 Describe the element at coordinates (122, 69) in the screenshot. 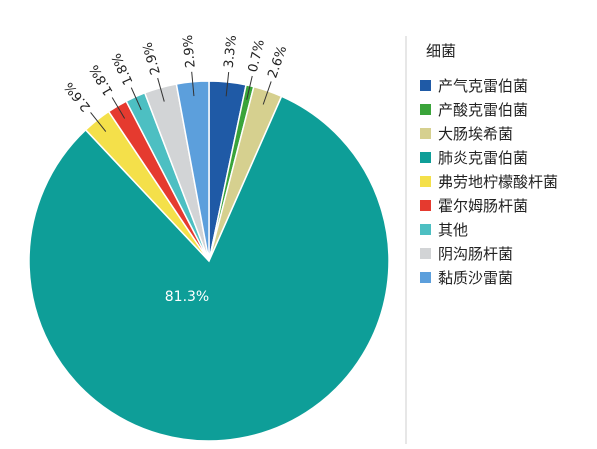

I see `slice-7-label: 1.8%` at that location.